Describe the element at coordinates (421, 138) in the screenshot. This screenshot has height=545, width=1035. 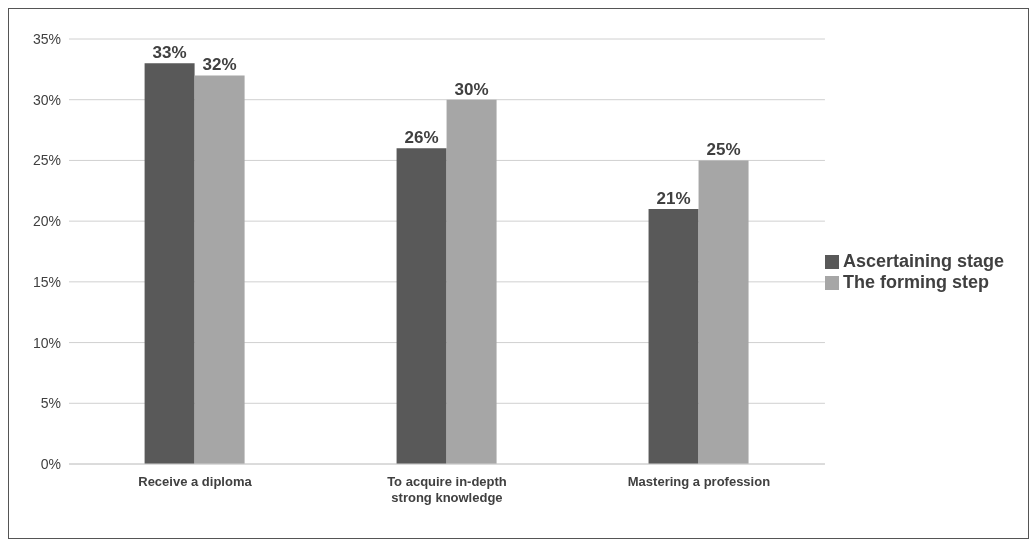
I see `data-label: 26%` at that location.